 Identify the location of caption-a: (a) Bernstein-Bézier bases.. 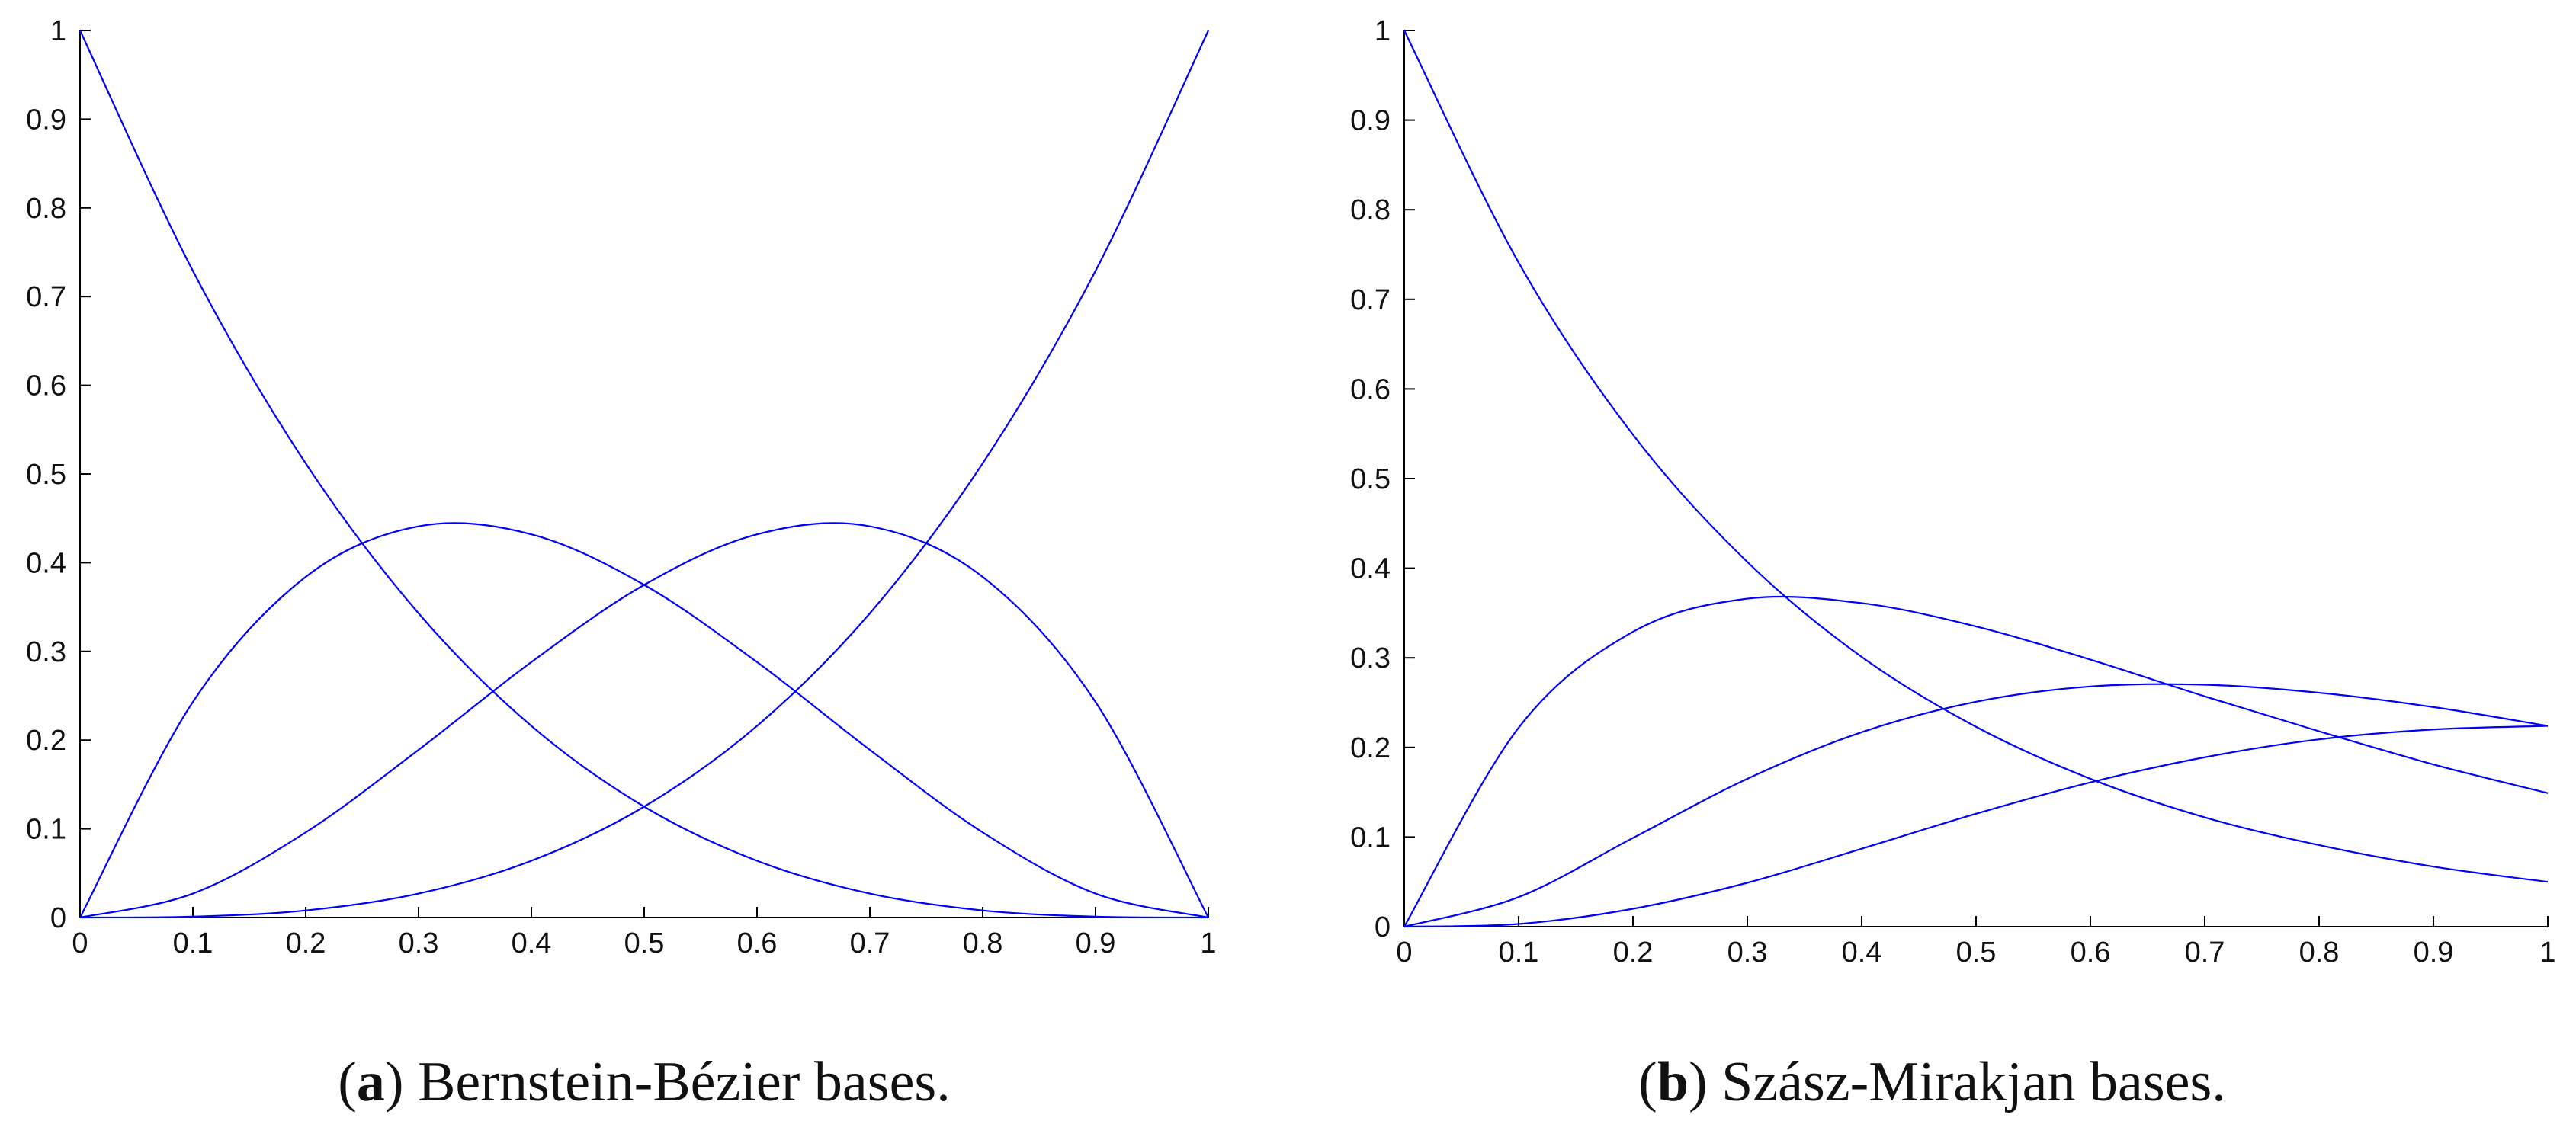
(644, 1082).